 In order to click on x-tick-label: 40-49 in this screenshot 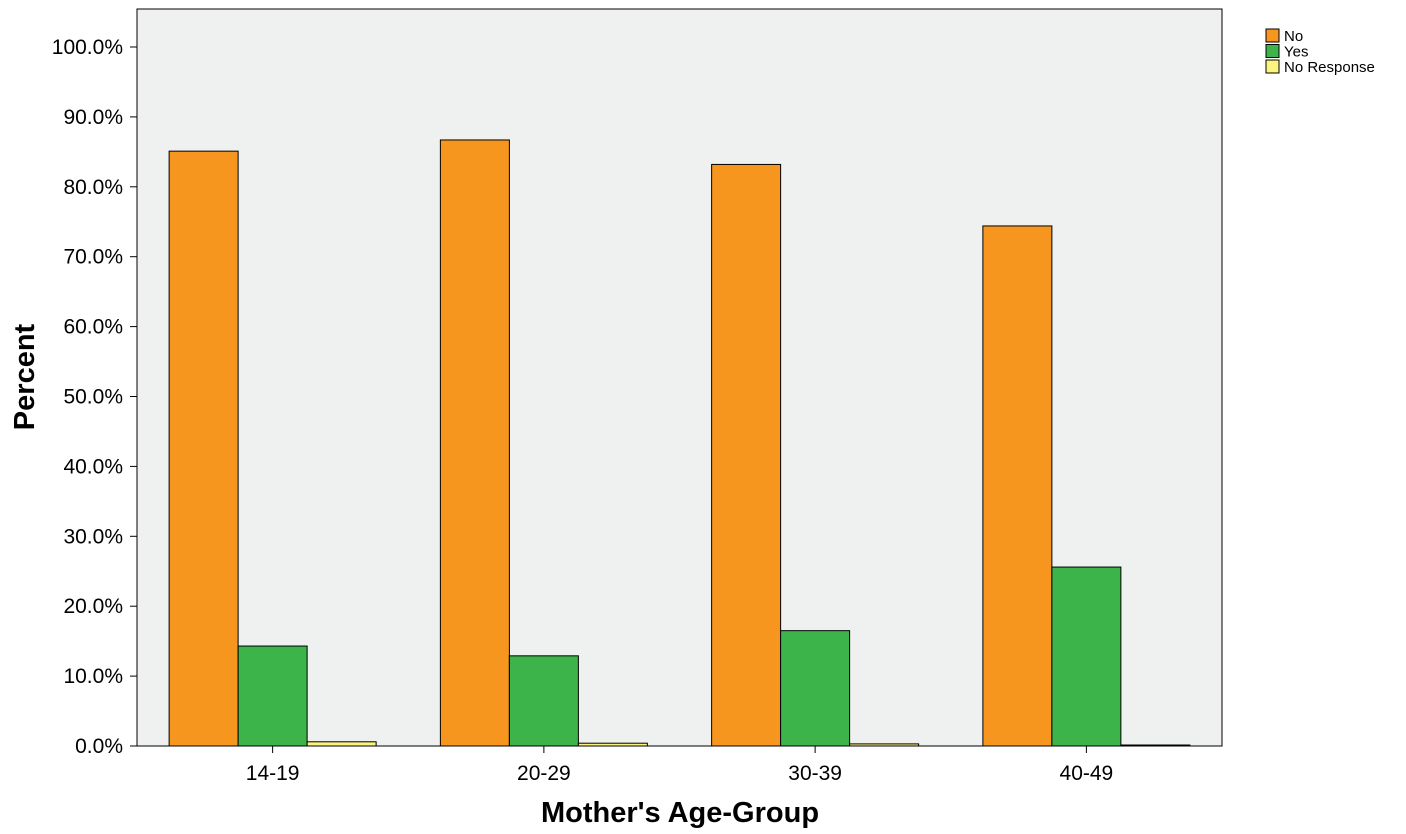, I will do `click(1087, 773)`.